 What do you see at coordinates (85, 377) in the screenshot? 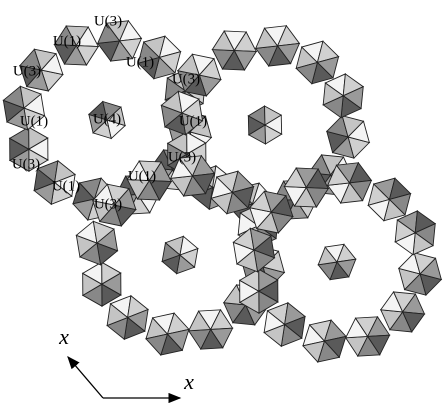
I see `axis-arrow` at bounding box center [85, 377].